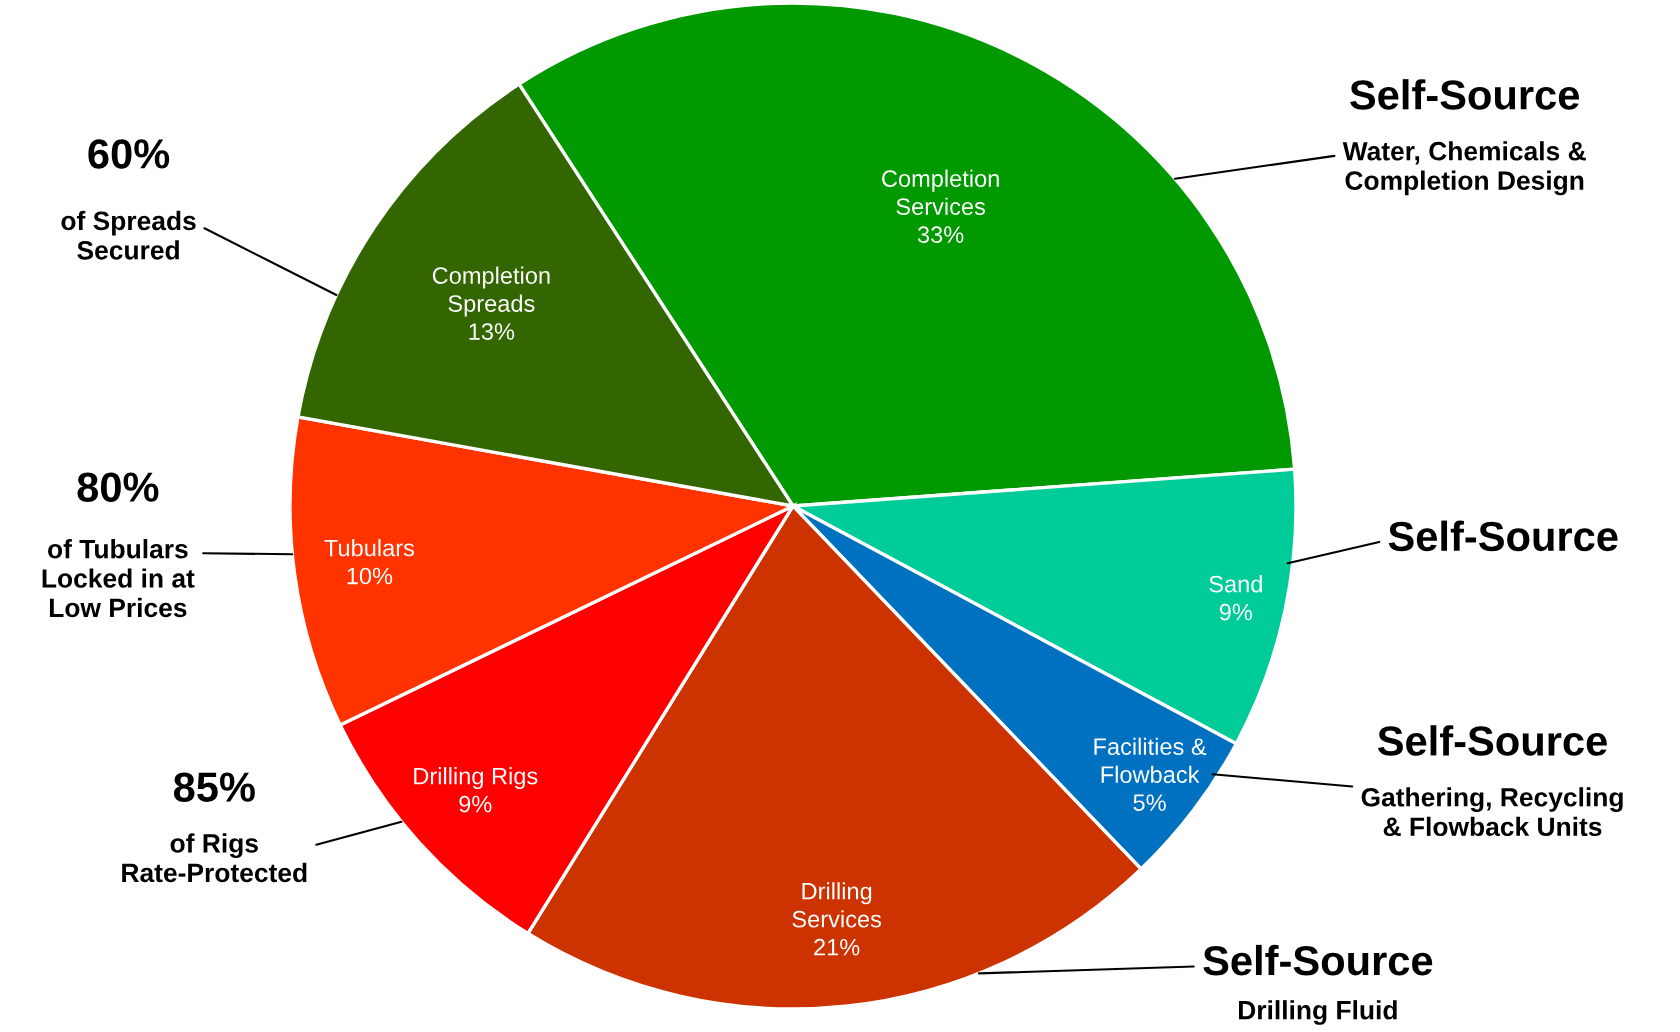 The height and width of the screenshot is (1032, 1680). Describe the element at coordinates (1464, 168) in the screenshot. I see `text: Water, Chemicals & Completion Design` at that location.